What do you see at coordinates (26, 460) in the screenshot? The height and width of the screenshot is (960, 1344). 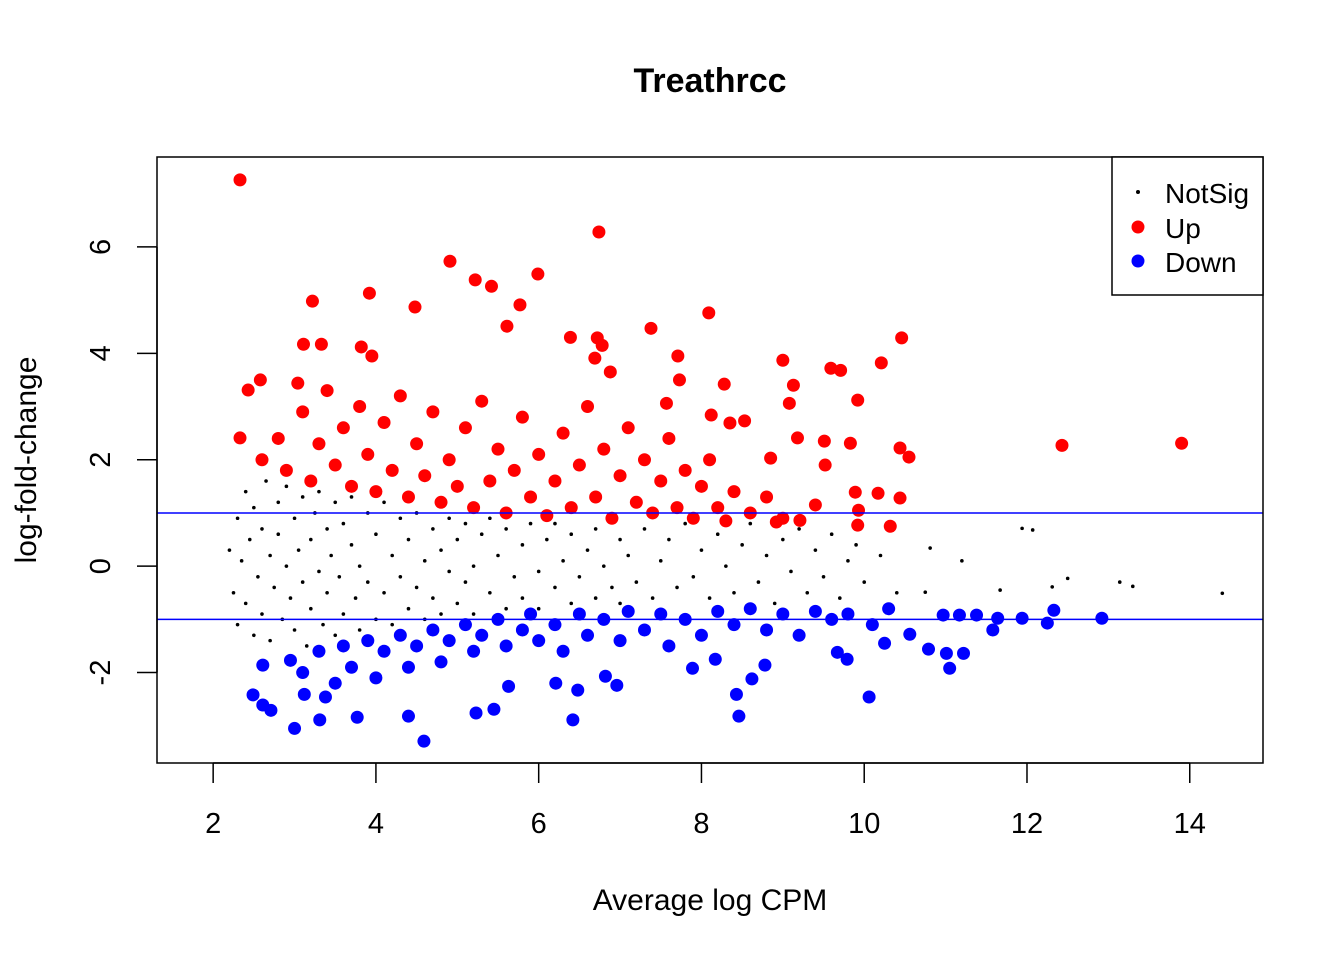 I see `y-axis-label: log-fold-change` at bounding box center [26, 460].